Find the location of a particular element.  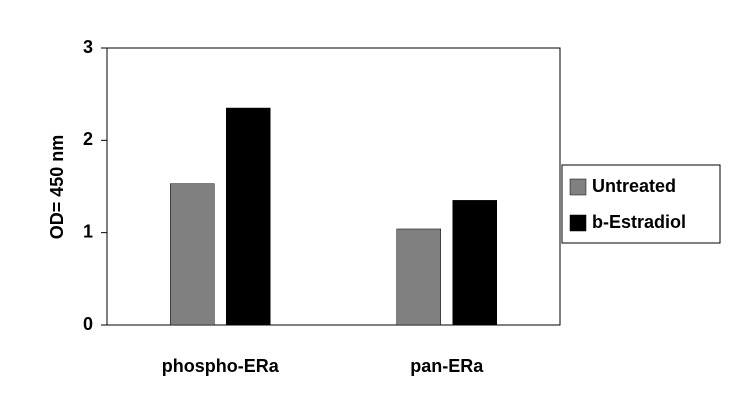

y-tick-label: 0 is located at coordinates (88, 324).